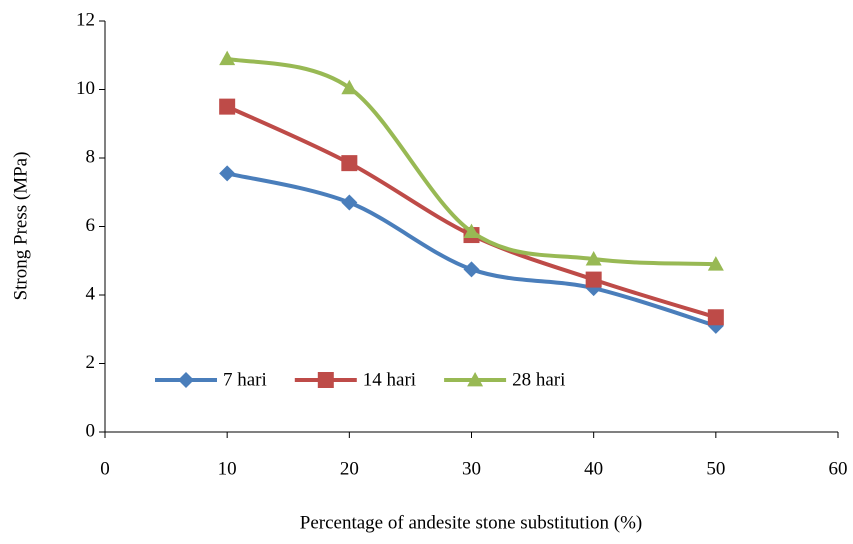  I want to click on x-tick-label: 0, so click(105, 468).